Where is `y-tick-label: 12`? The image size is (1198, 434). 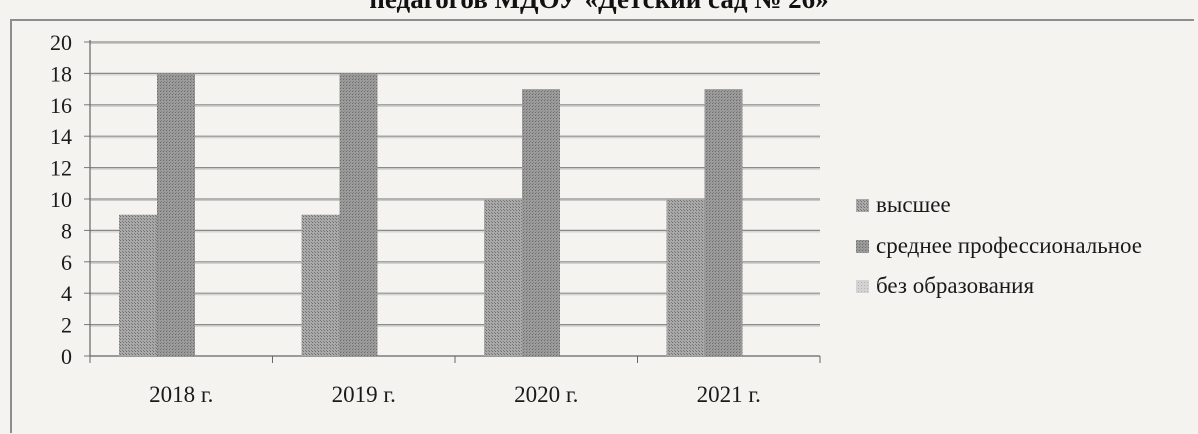
y-tick-label: 12 is located at coordinates (61, 168).